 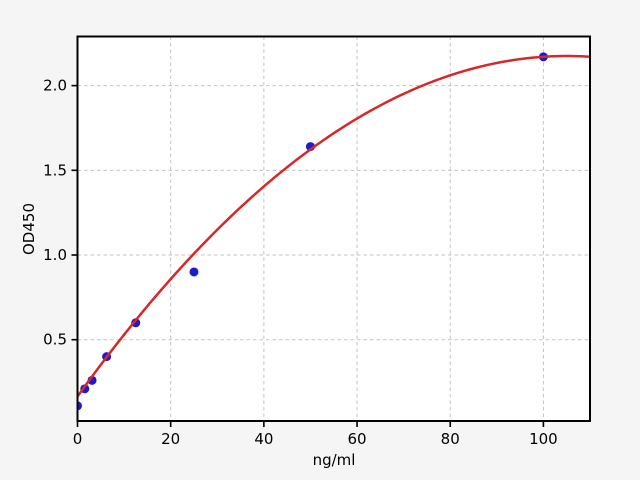 What do you see at coordinates (29, 229) in the screenshot?
I see `y-axis-label: OD450` at bounding box center [29, 229].